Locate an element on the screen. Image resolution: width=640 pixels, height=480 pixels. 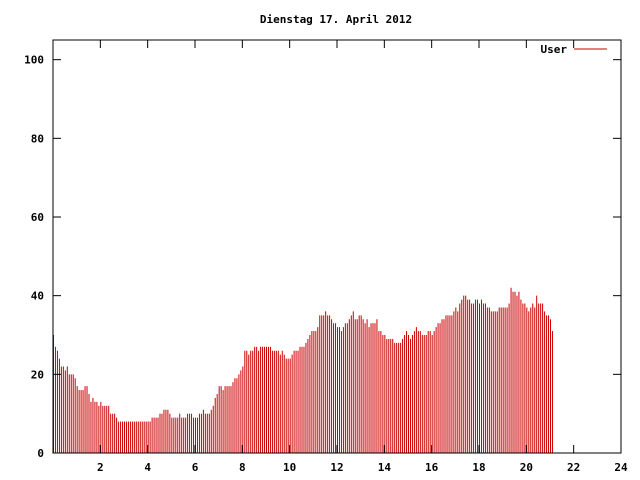
x-tick-label: 6 is located at coordinates (195, 467).